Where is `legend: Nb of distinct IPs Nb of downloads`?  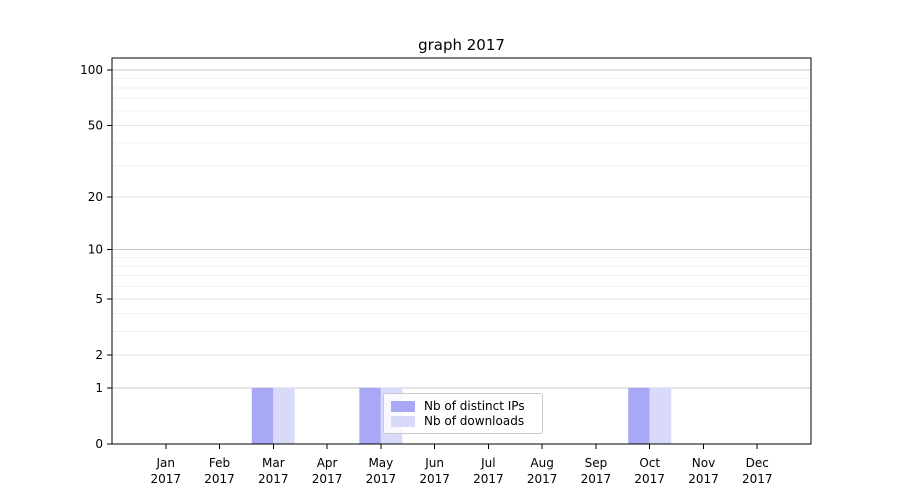 legend: Nb of distinct IPs Nb of downloads is located at coordinates (463, 413).